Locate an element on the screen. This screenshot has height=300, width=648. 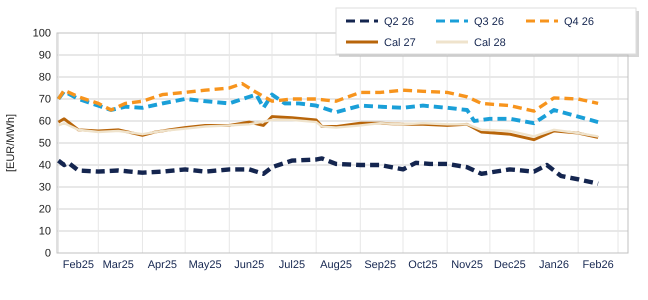
x-tick-label: Oct25 is located at coordinates (423, 264).